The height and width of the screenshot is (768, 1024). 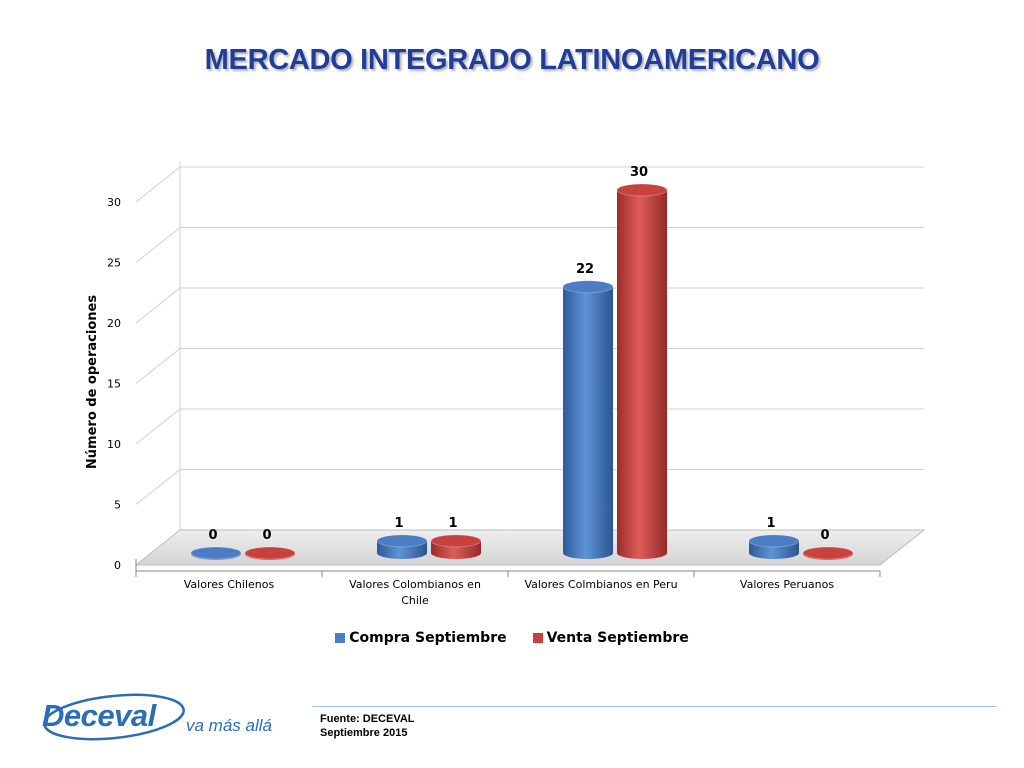 What do you see at coordinates (415, 592) in the screenshot?
I see `x-tick-label: Valores Colombianos en Chile` at bounding box center [415, 592].